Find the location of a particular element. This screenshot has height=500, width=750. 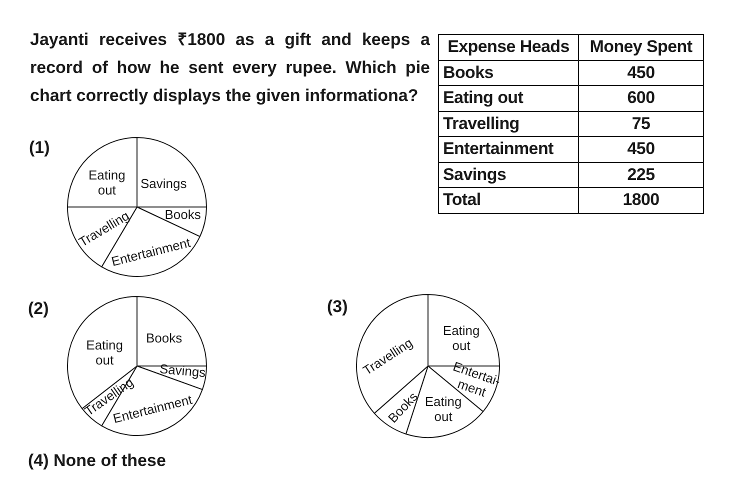

text: Money Spent is located at coordinates (641, 47).